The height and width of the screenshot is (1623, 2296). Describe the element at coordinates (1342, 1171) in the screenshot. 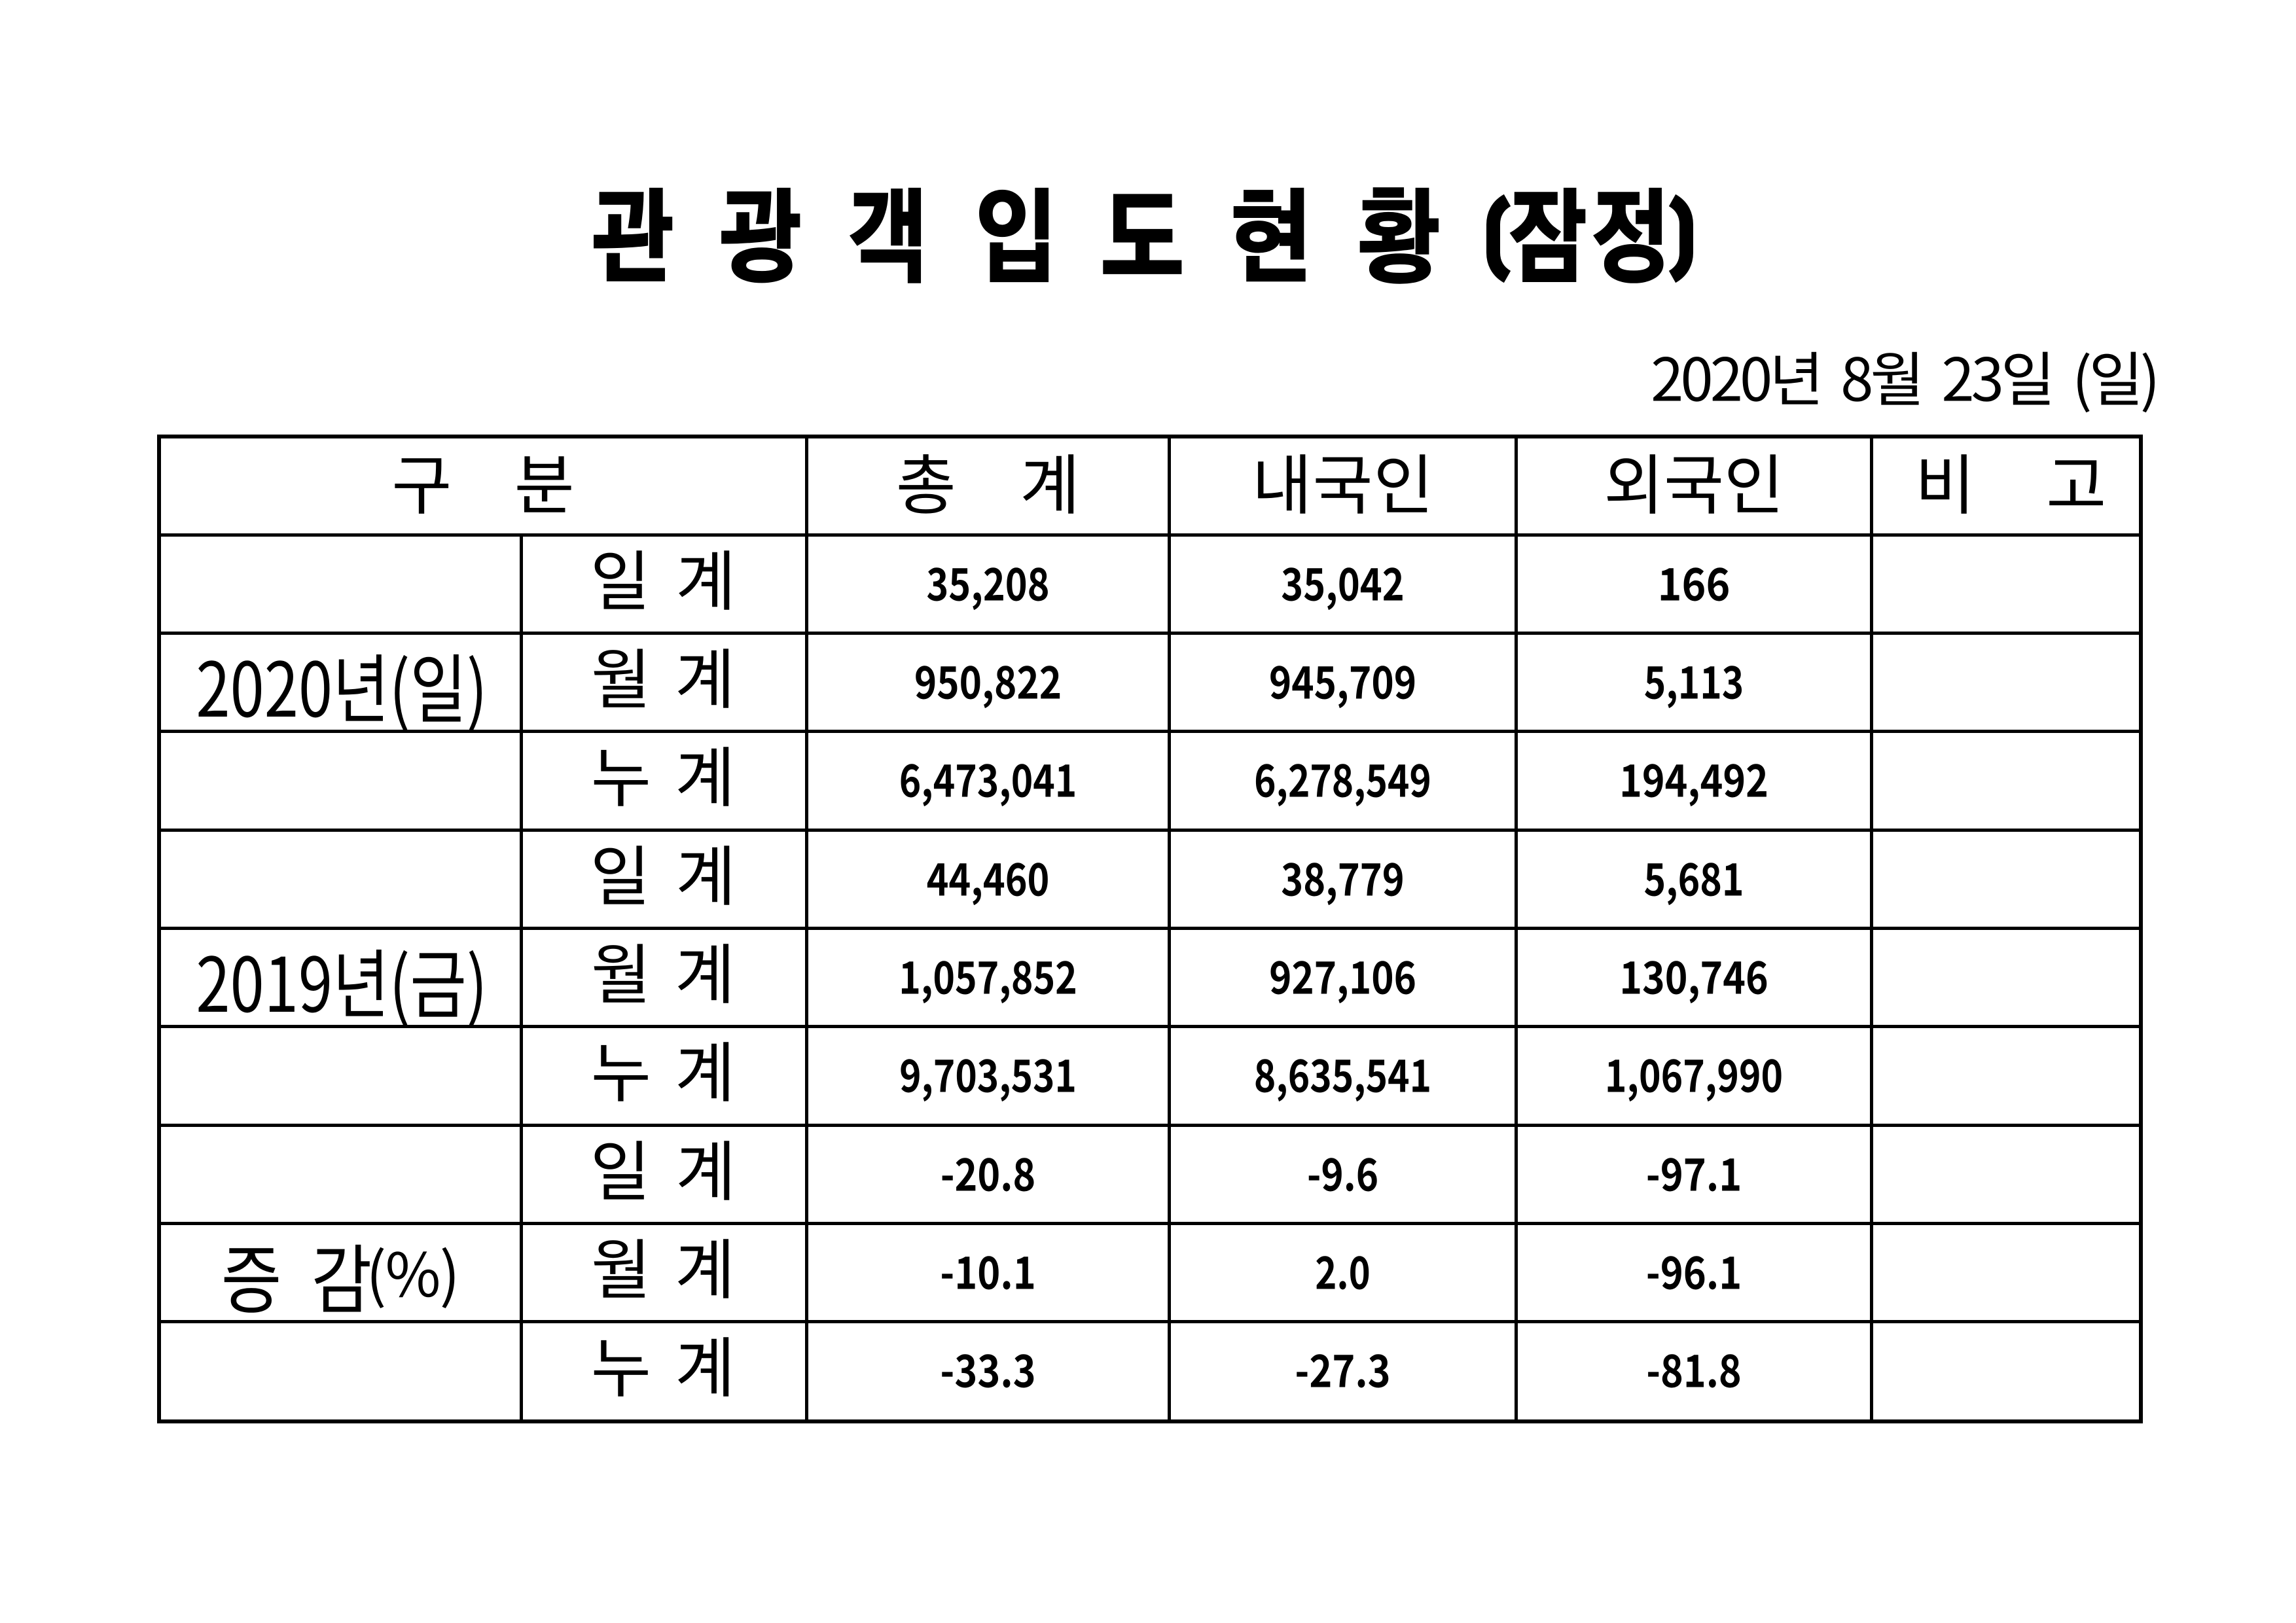

I see `svg-text: -9.6` at that location.